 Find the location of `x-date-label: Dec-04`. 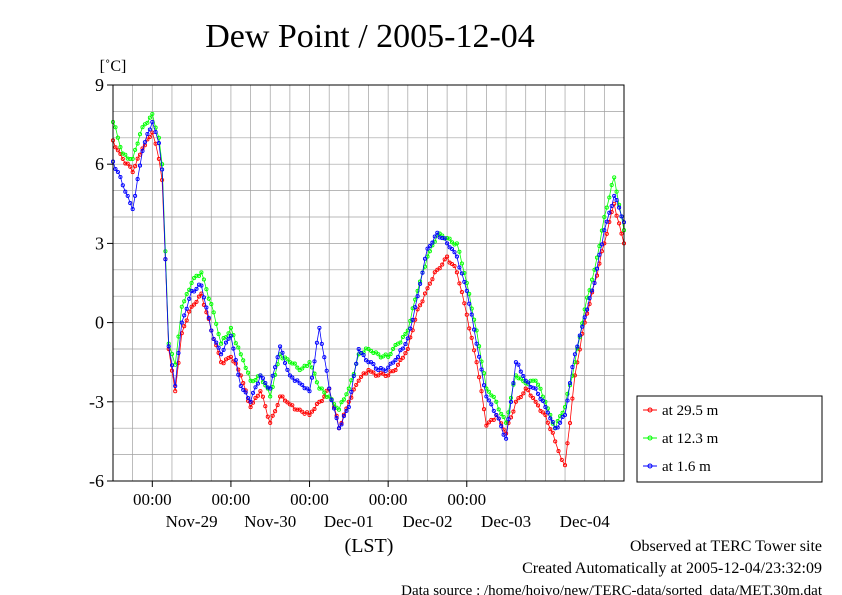

x-date-label: Dec-04 is located at coordinates (585, 521).